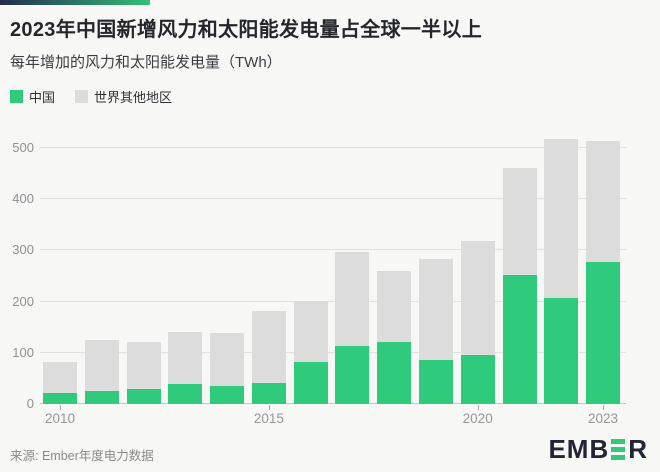 This screenshot has width=660, height=472. What do you see at coordinates (143, 365) in the screenshot?
I see `bar-2012-rest-of-world-segment` at bounding box center [143, 365].